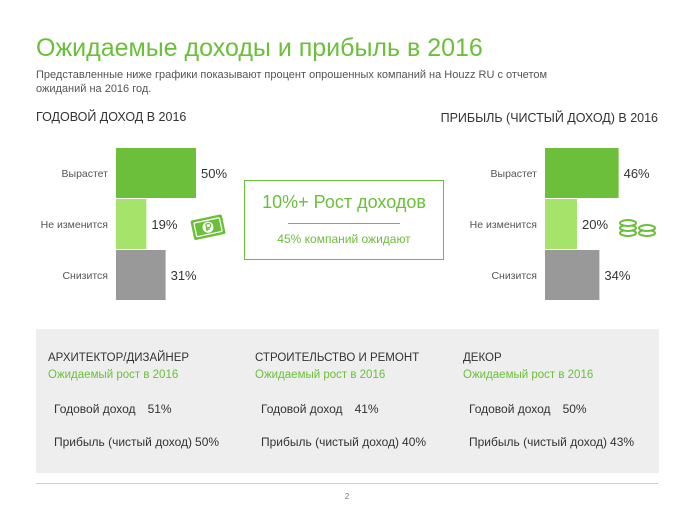 This screenshot has width=694, height=520. Describe the element at coordinates (208, 227) in the screenshot. I see `ruble-banknote-icon` at that location.